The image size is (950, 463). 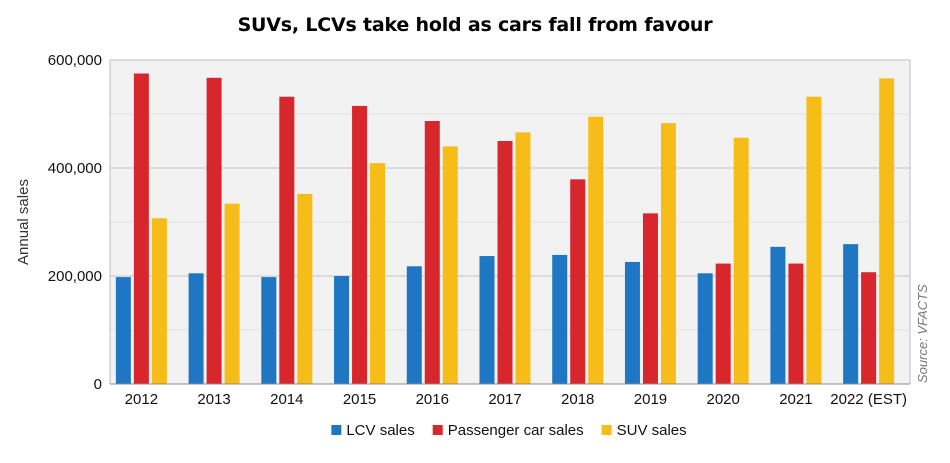 What do you see at coordinates (922, 333) in the screenshot?
I see `source-note: Source: VFACTS` at bounding box center [922, 333].